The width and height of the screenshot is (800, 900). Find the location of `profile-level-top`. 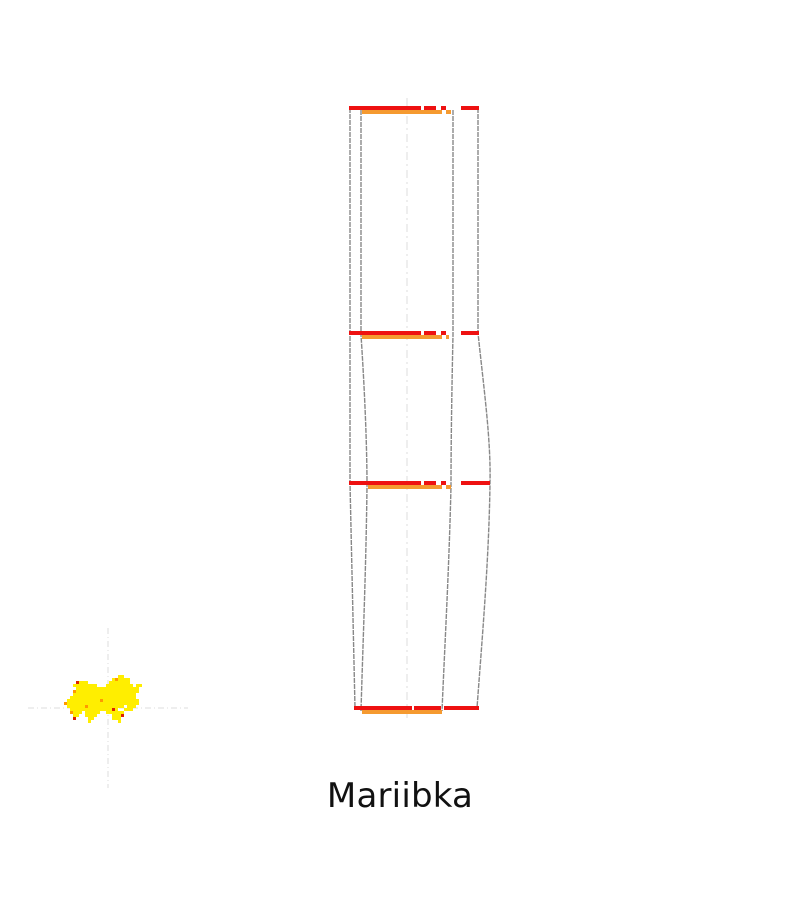

profile-level-top is located at coordinates (414, 110).